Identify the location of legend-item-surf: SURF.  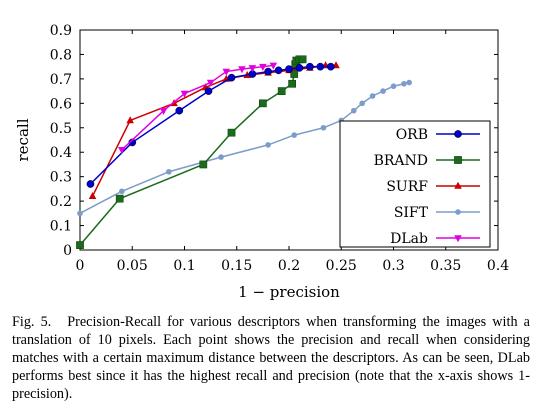
(433, 187).